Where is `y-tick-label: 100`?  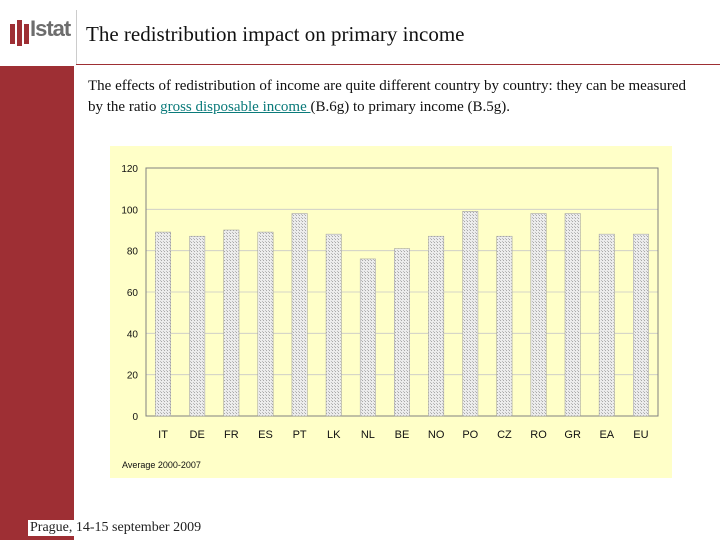 y-tick-label: 100 is located at coordinates (129, 210).